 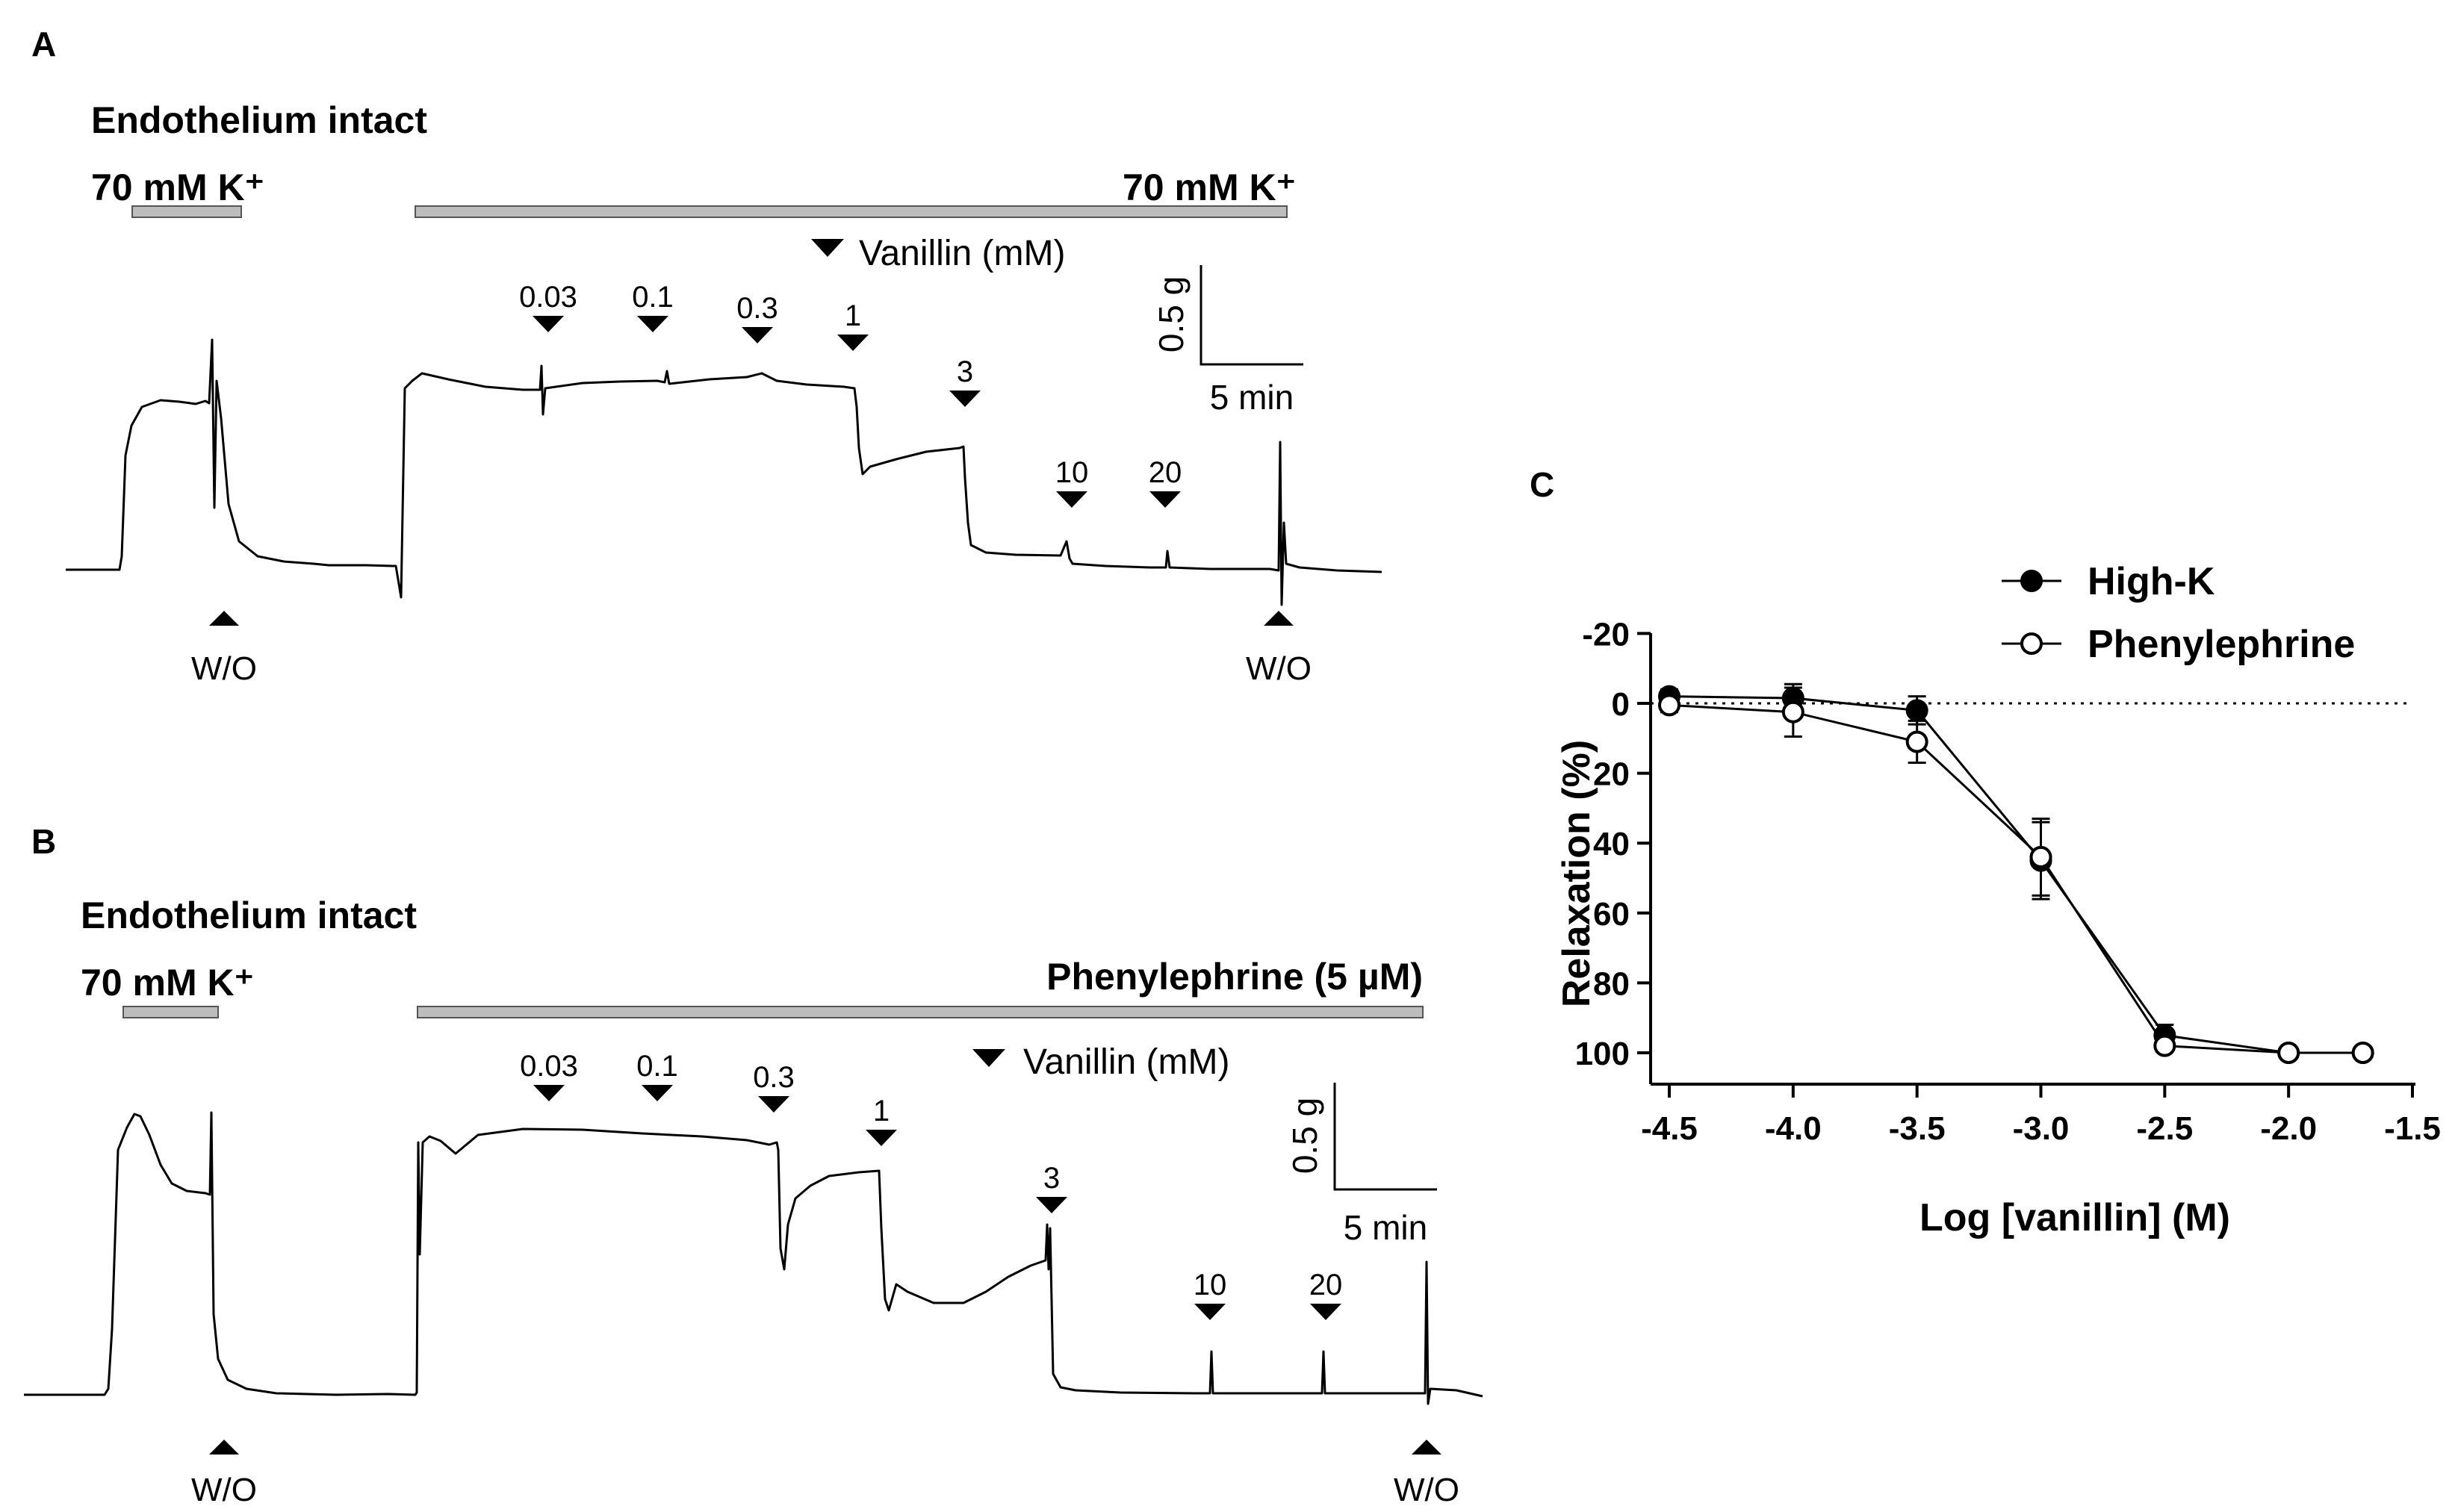 What do you see at coordinates (259, 120) in the screenshot?
I see `panel-a-title: Endothelium intact` at bounding box center [259, 120].